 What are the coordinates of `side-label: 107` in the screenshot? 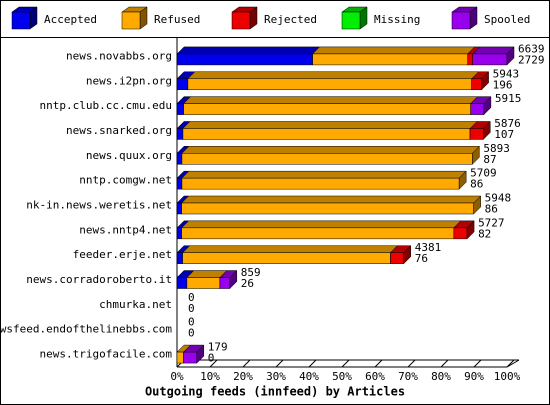 It's located at (504, 134).